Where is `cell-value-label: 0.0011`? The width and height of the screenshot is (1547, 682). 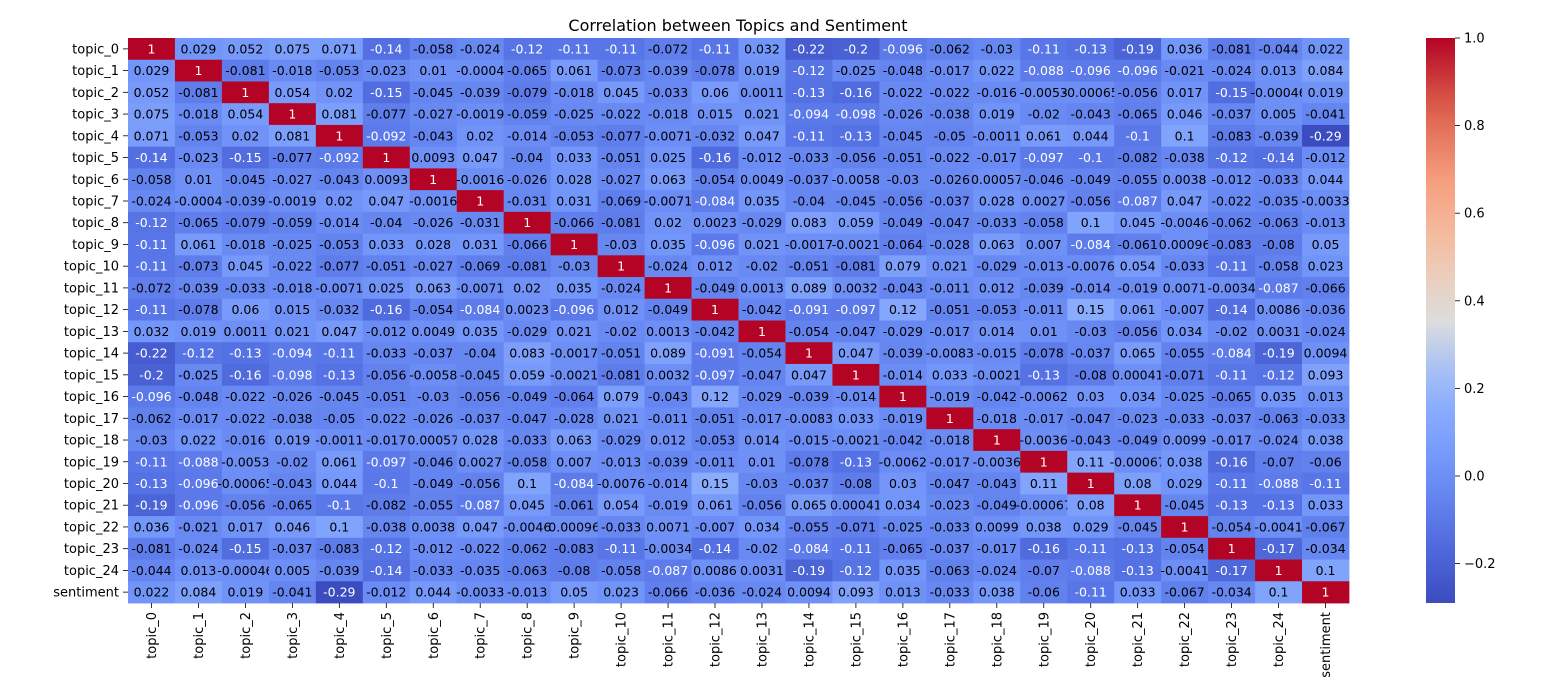
cell-value-label: 0.0011 is located at coordinates (762, 92).